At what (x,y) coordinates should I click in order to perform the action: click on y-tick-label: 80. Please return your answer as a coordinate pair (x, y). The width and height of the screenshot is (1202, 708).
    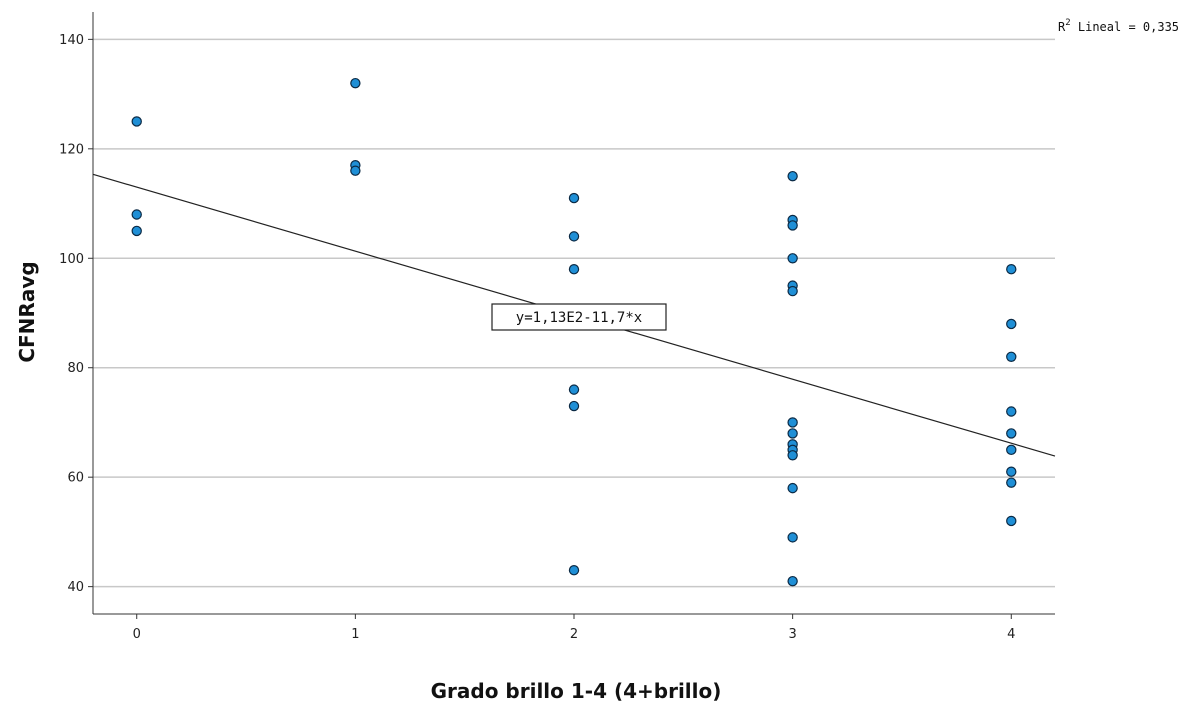
    Looking at the image, I should click on (75, 368).